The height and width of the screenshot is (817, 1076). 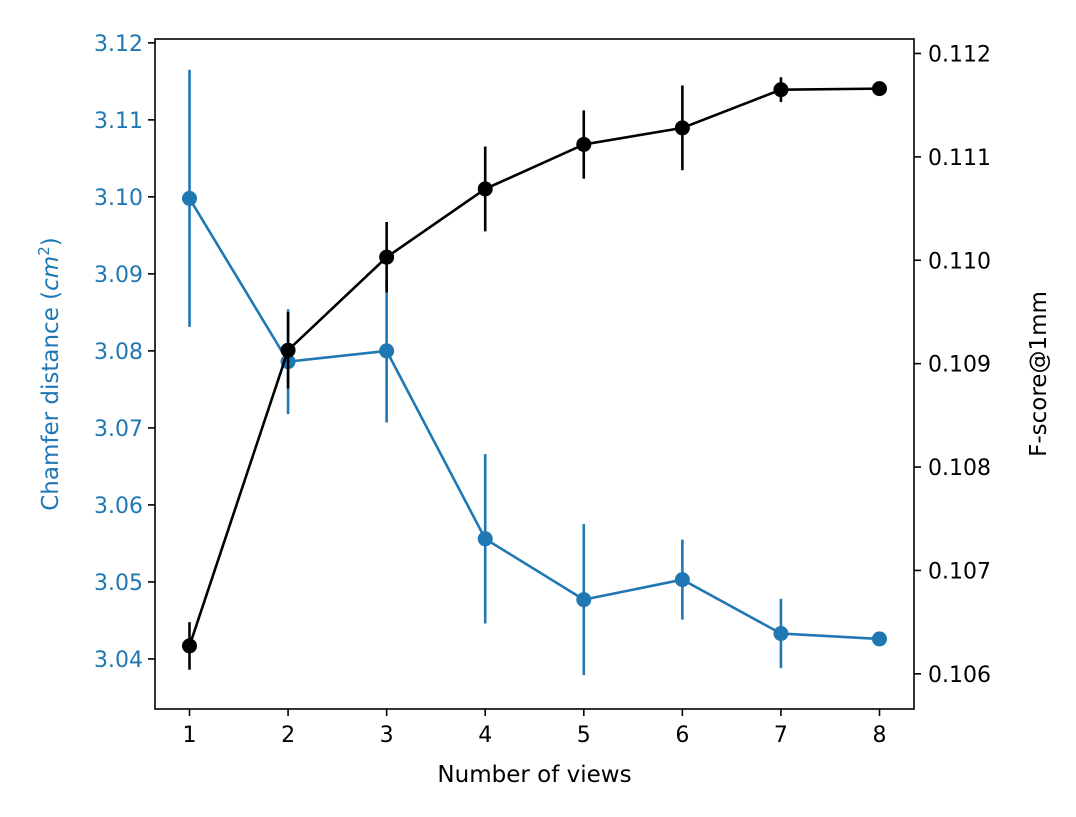 What do you see at coordinates (118, 429) in the screenshot?
I see `left-y-tick-label: 3.07` at bounding box center [118, 429].